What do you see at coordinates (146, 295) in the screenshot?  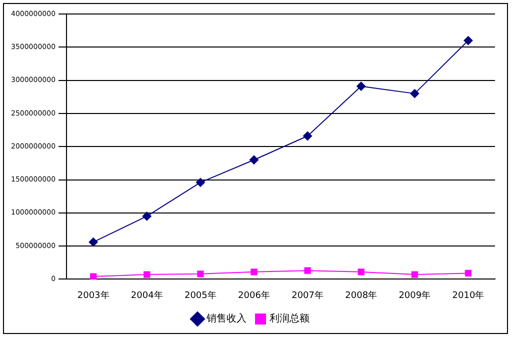 I see `x-tick-label: 2004年` at bounding box center [146, 295].